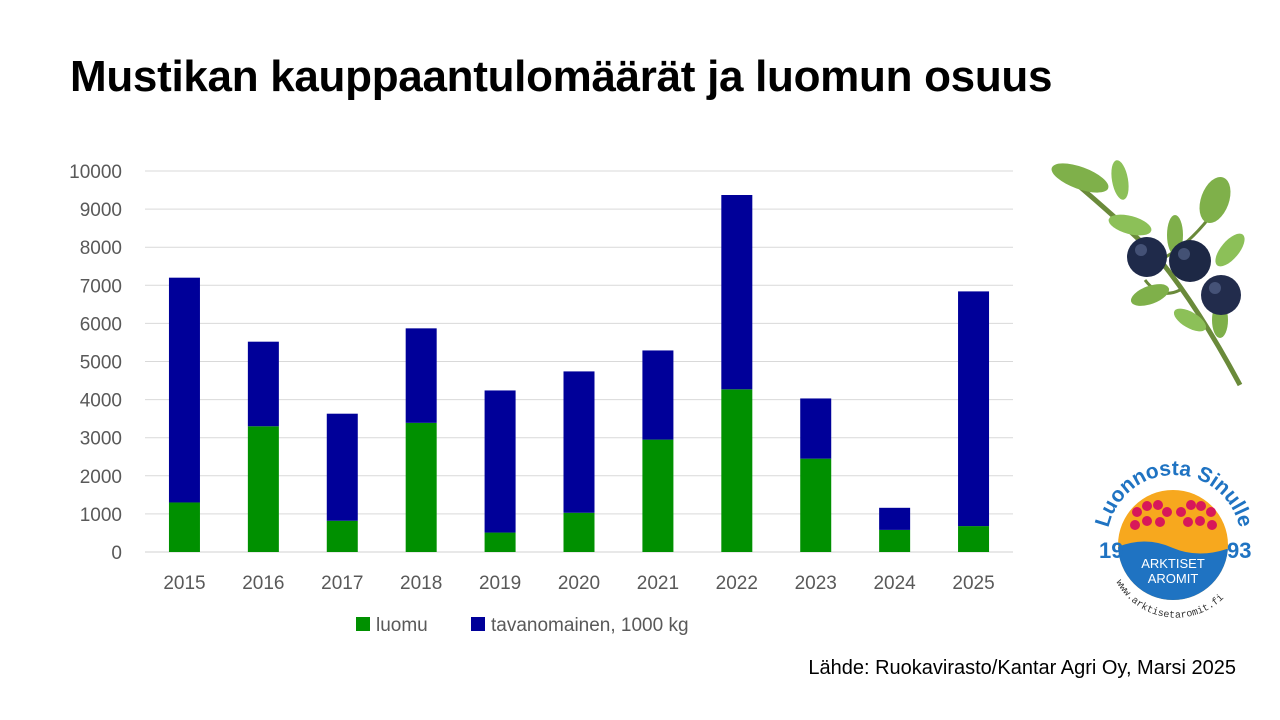 This screenshot has height=720, width=1280. What do you see at coordinates (500, 583) in the screenshot?
I see `x-tick-label: 2019` at bounding box center [500, 583].